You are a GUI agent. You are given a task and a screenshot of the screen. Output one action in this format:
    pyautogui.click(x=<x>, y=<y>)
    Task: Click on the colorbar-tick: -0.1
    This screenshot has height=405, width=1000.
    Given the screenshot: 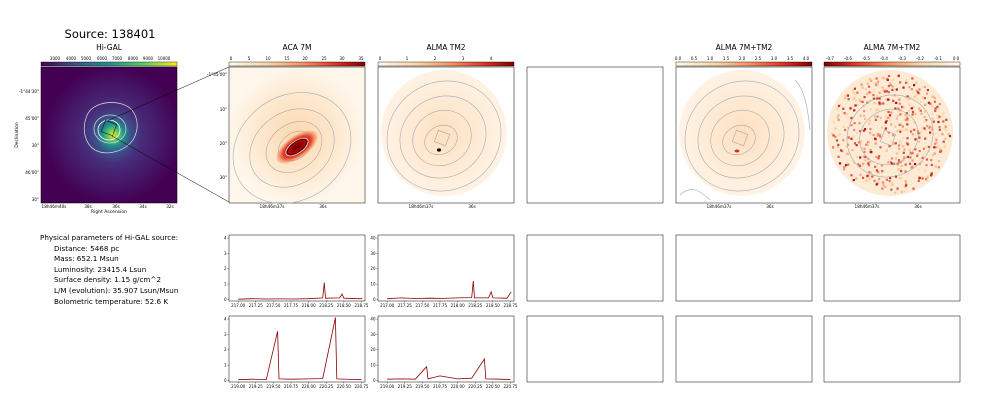 What is the action you would take?
    pyautogui.click(x=938, y=58)
    